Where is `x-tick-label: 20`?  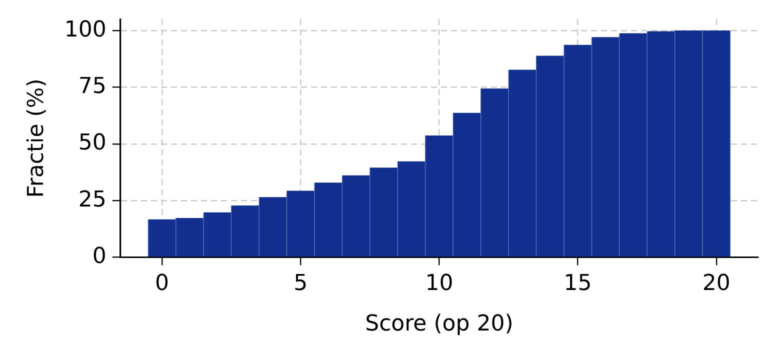 x-tick-label: 20 is located at coordinates (716, 283).